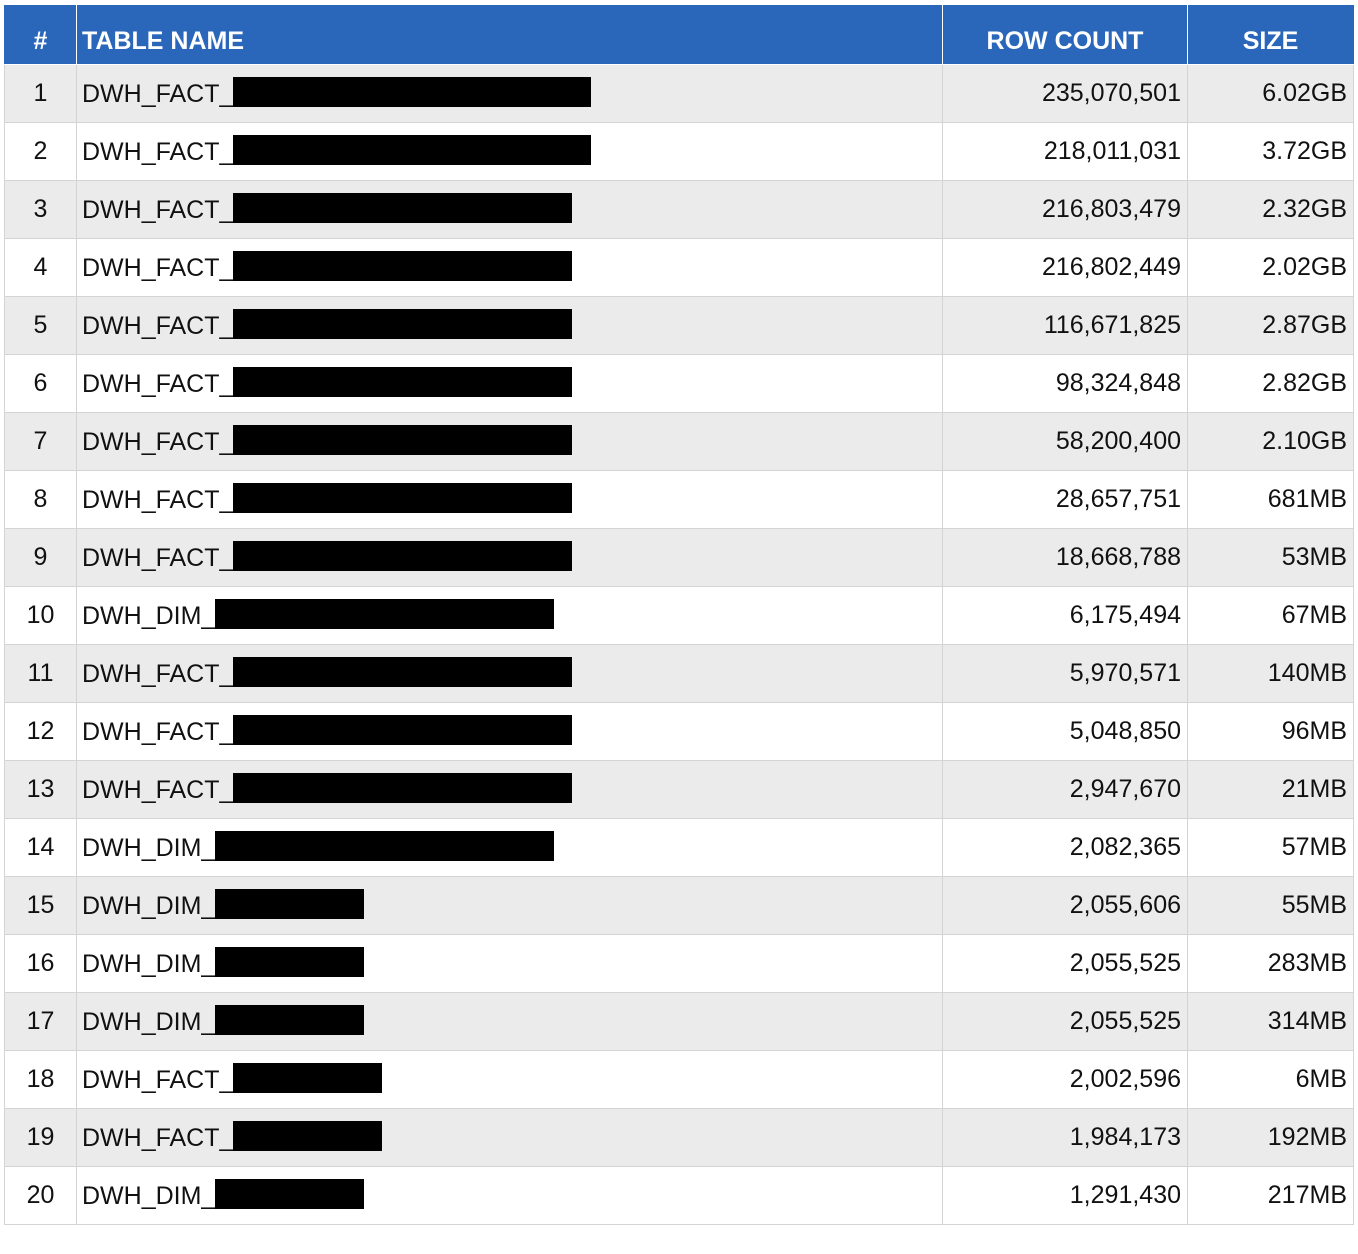 Image resolution: width=1358 pixels, height=1254 pixels. I want to click on size-cell: 67MB, so click(1270, 615).